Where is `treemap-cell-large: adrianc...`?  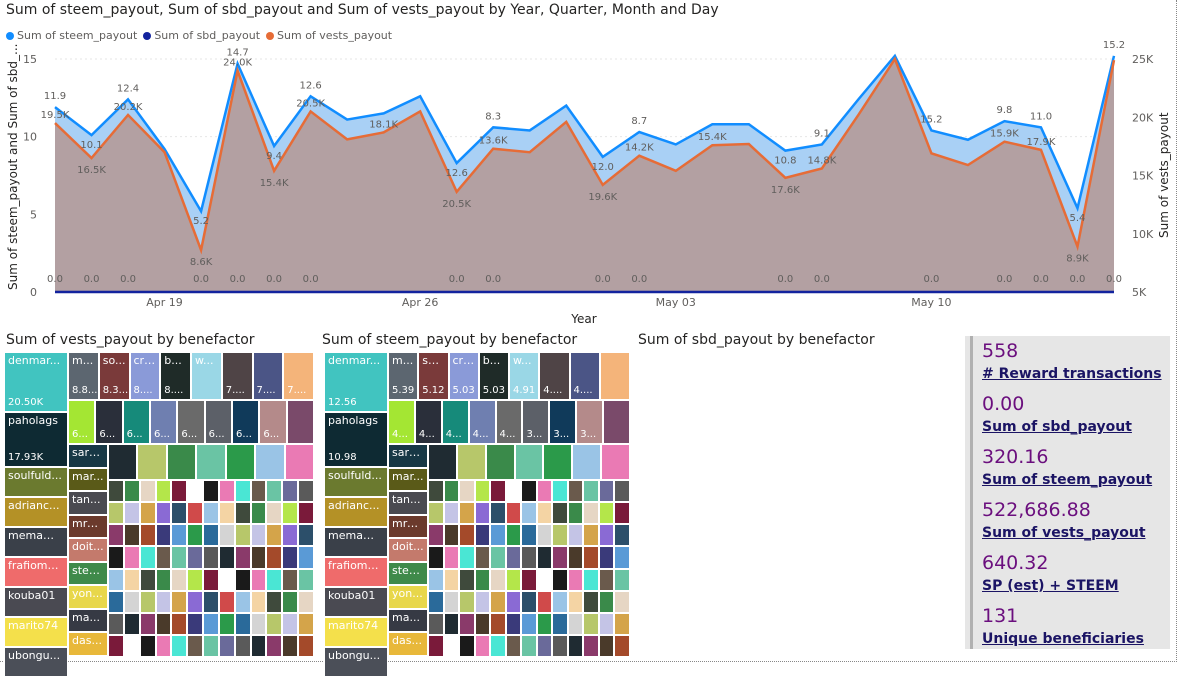
treemap-cell-large: adrianc... is located at coordinates (36, 512).